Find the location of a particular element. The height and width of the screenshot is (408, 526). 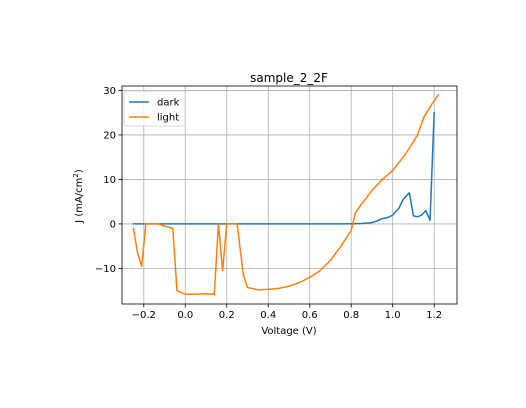

x-axis-label: Voltage (V) is located at coordinates (288, 331).